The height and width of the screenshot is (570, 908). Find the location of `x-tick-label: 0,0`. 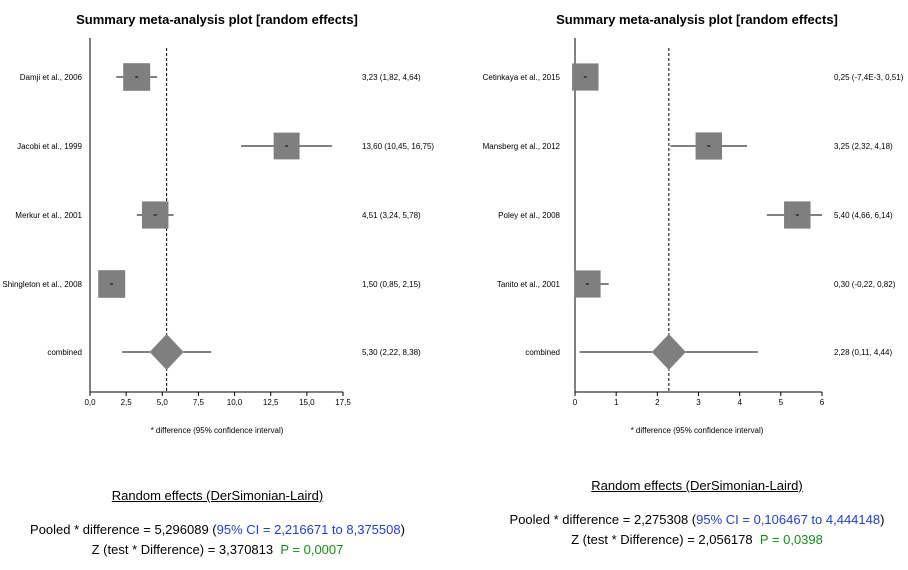

x-tick-label: 0,0 is located at coordinates (90, 402).